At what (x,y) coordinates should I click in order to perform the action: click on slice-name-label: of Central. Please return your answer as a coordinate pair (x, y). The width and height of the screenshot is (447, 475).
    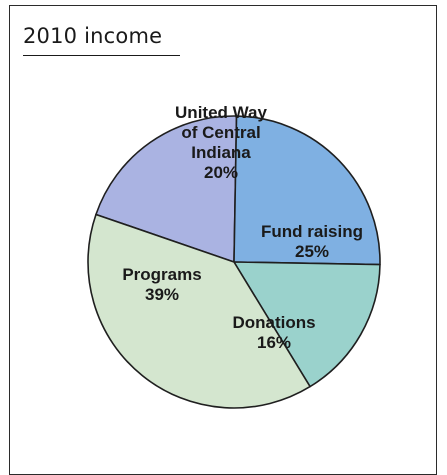
    Looking at the image, I should click on (220, 132).